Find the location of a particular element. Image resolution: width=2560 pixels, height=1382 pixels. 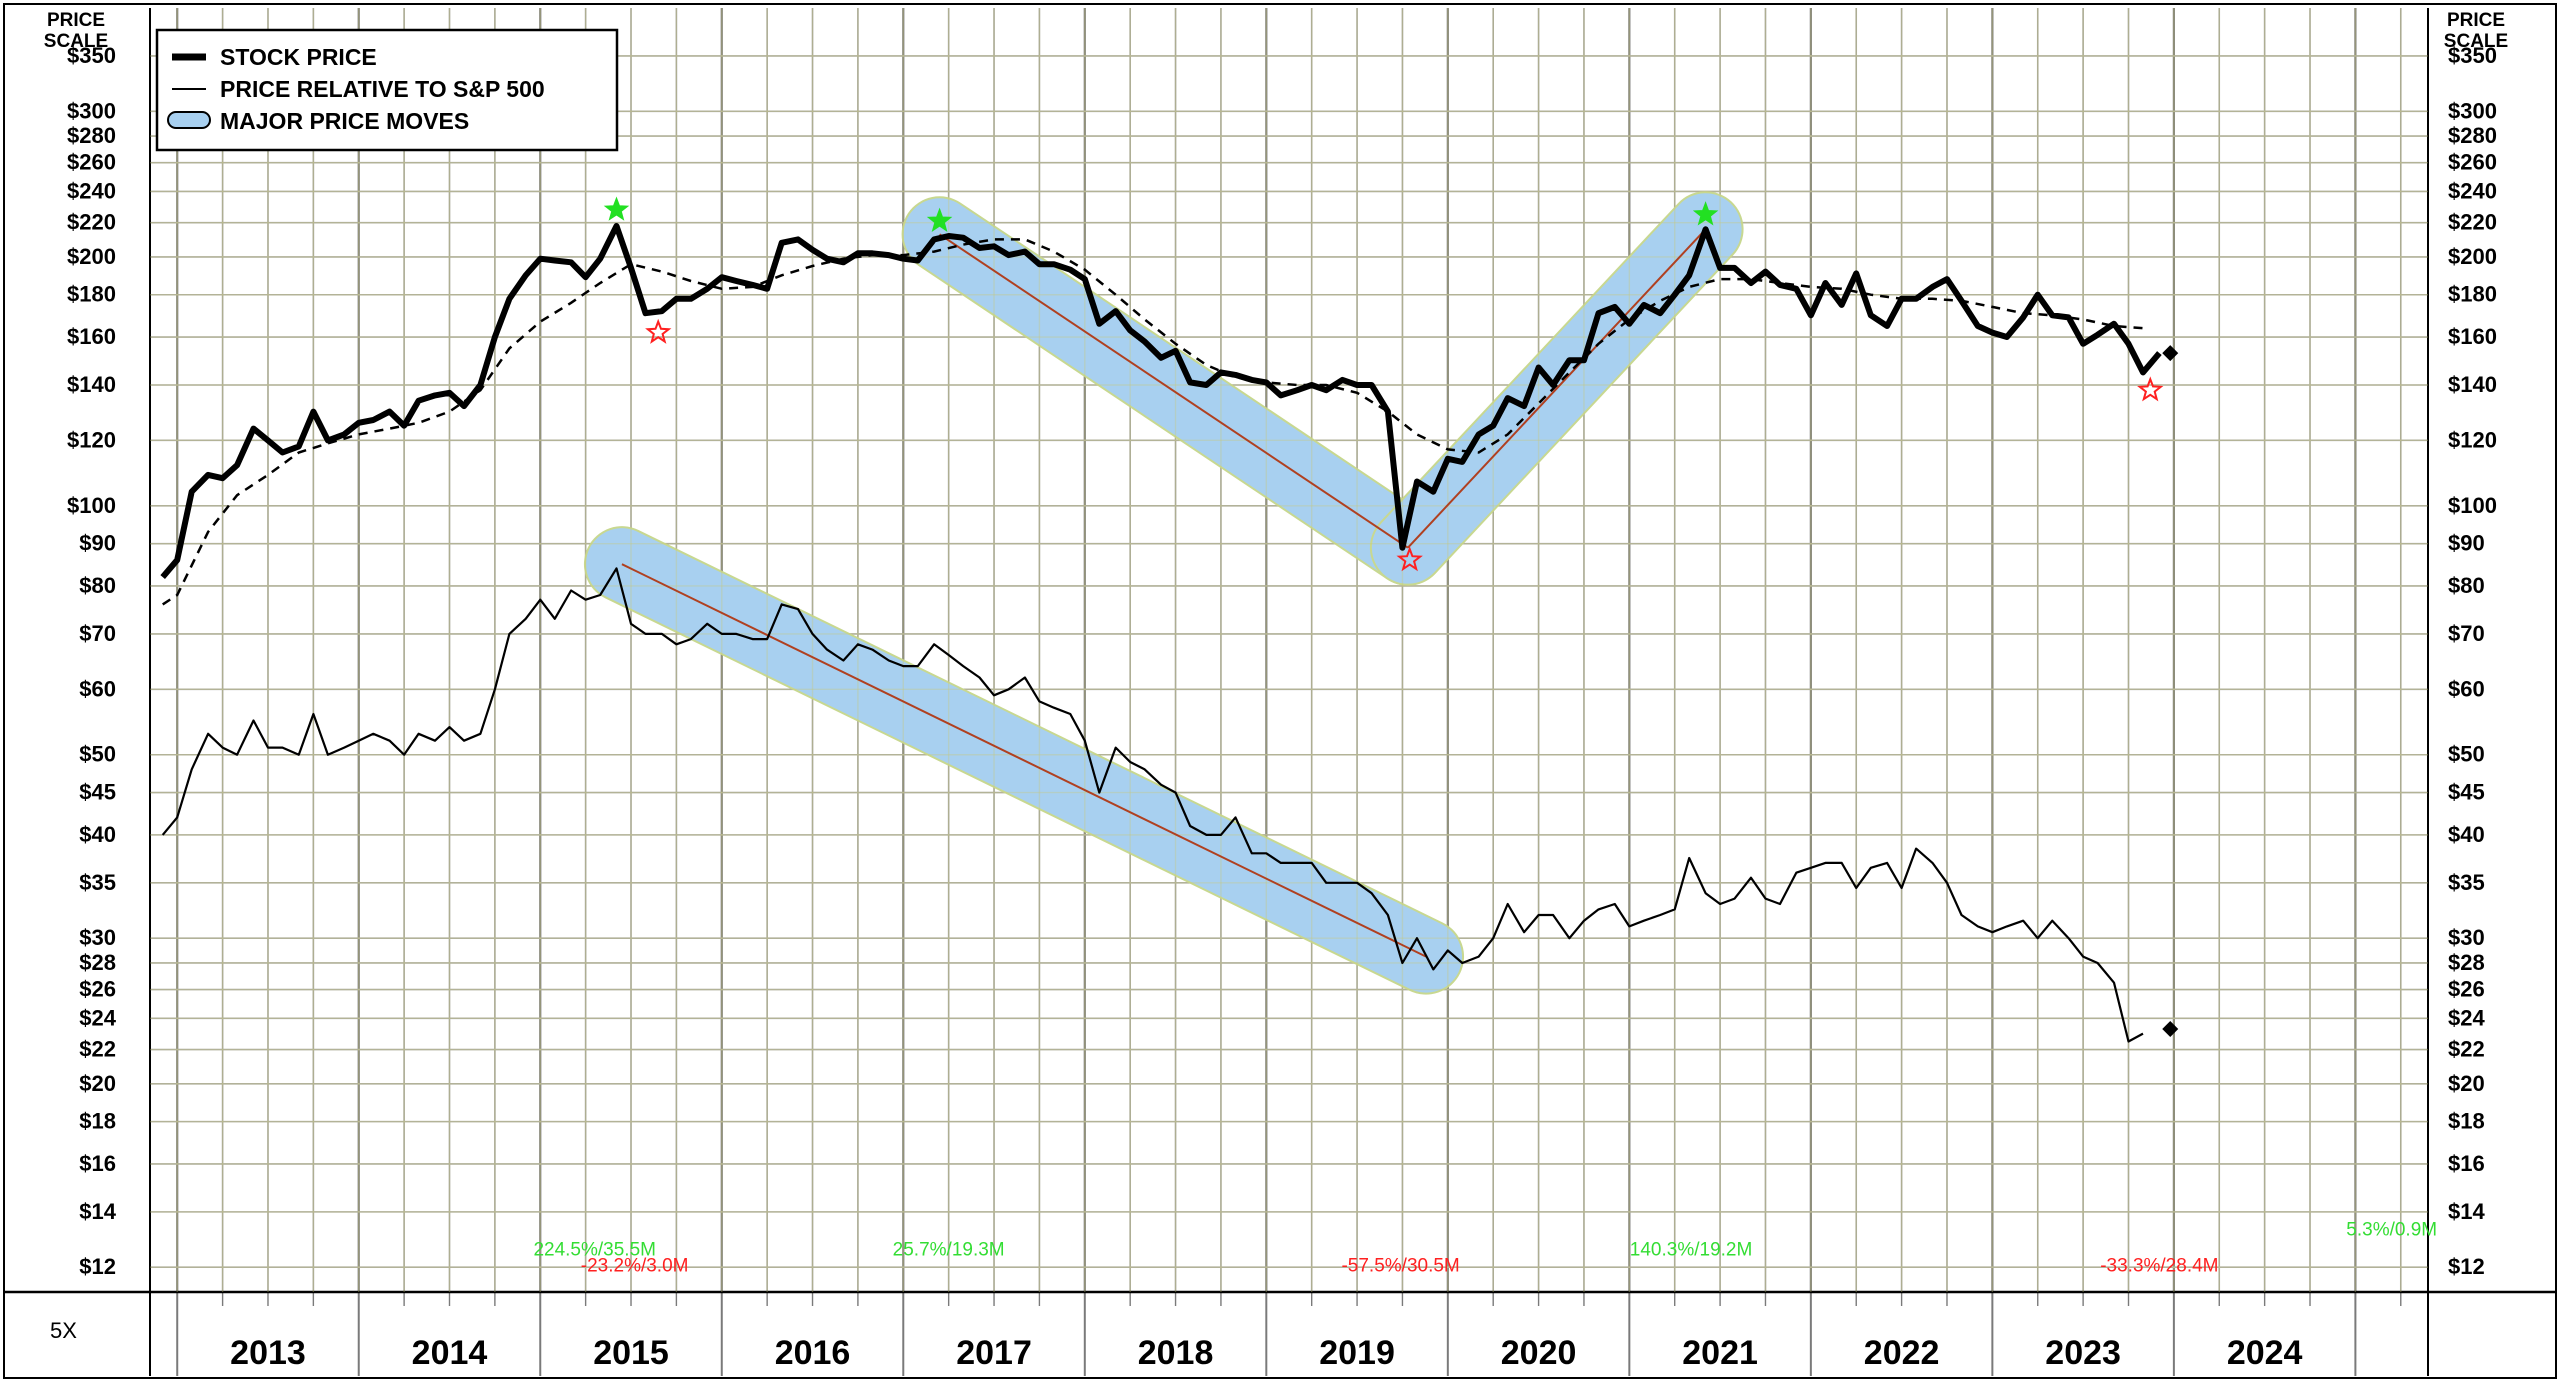

y-tick-label-left: $20 is located at coordinates (97, 1083).